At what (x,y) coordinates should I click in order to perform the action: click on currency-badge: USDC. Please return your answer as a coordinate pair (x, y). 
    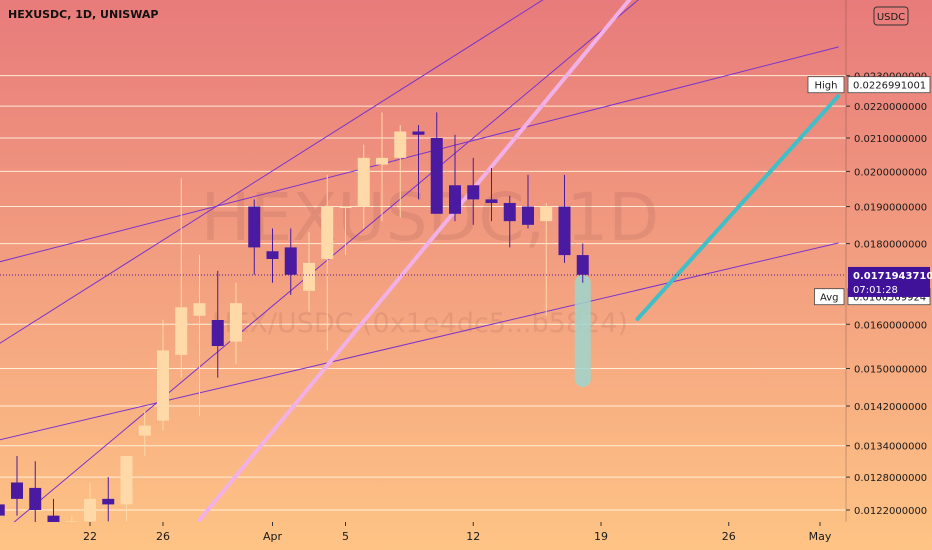
    Looking at the image, I should click on (891, 16).